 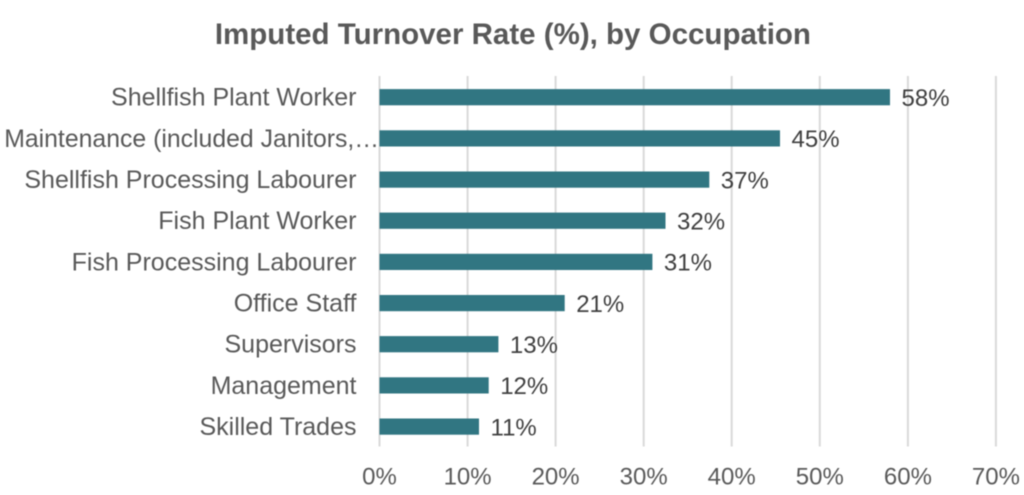 I want to click on svg-text: Skilled Trades, so click(x=277, y=427).